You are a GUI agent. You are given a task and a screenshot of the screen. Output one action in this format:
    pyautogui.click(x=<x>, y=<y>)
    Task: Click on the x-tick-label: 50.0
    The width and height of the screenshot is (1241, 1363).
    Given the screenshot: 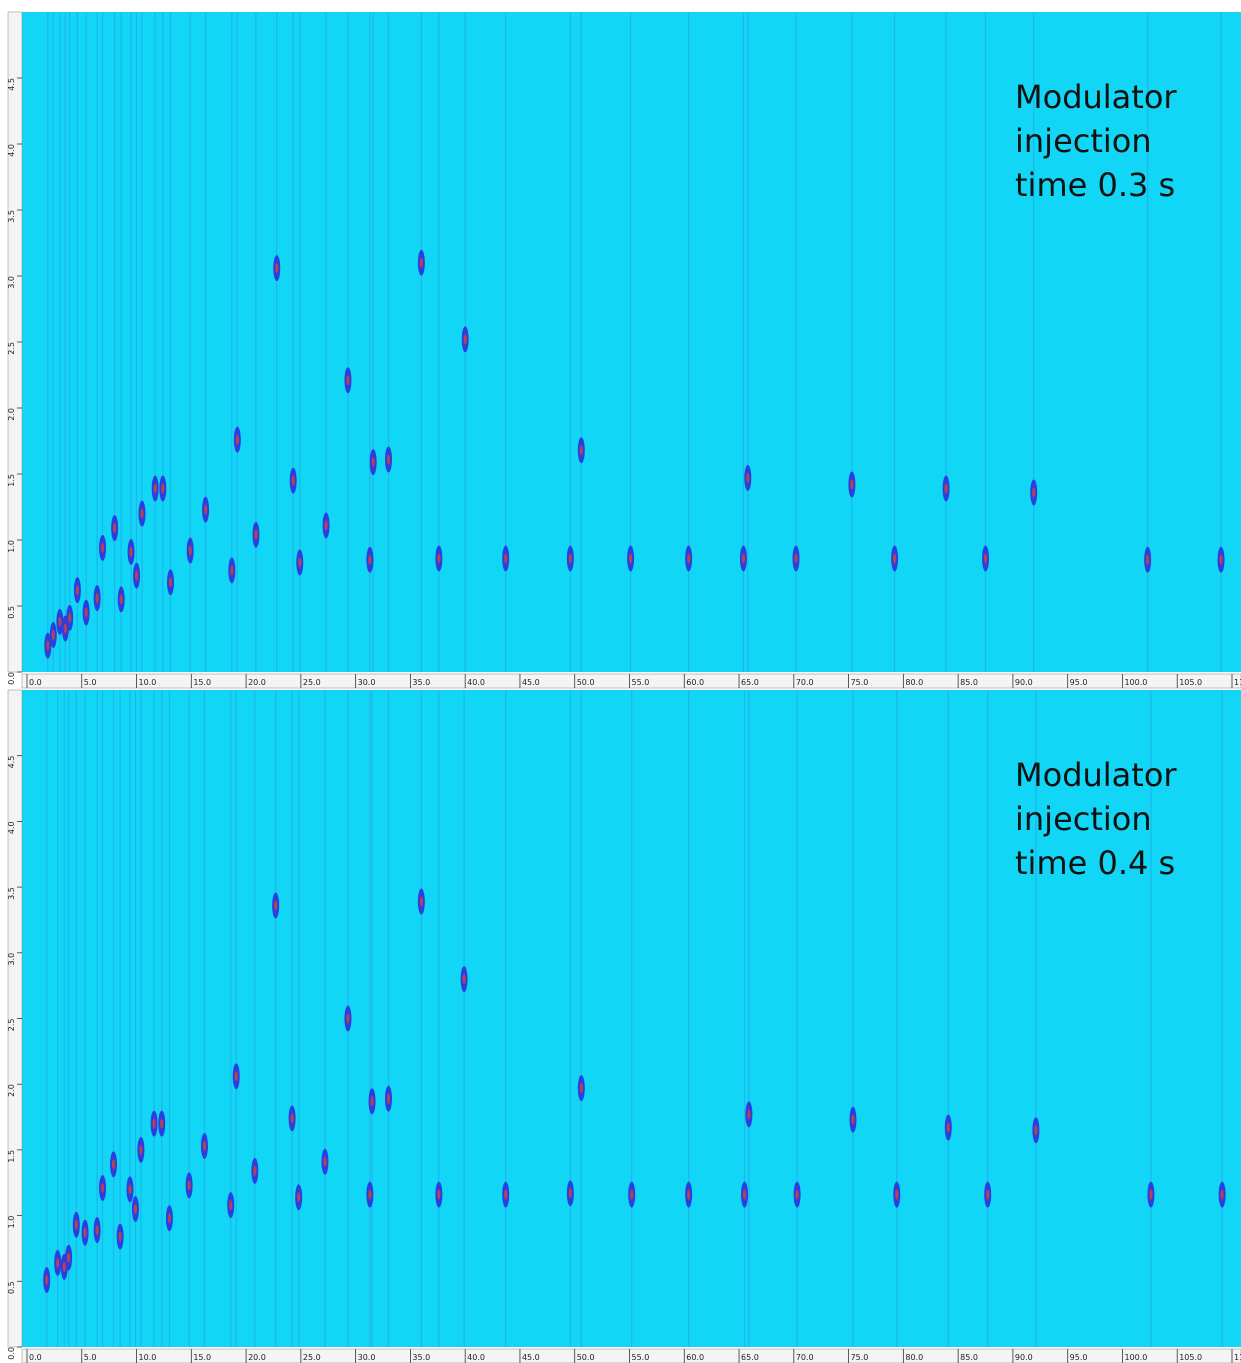 What is the action you would take?
    pyautogui.click(x=586, y=682)
    